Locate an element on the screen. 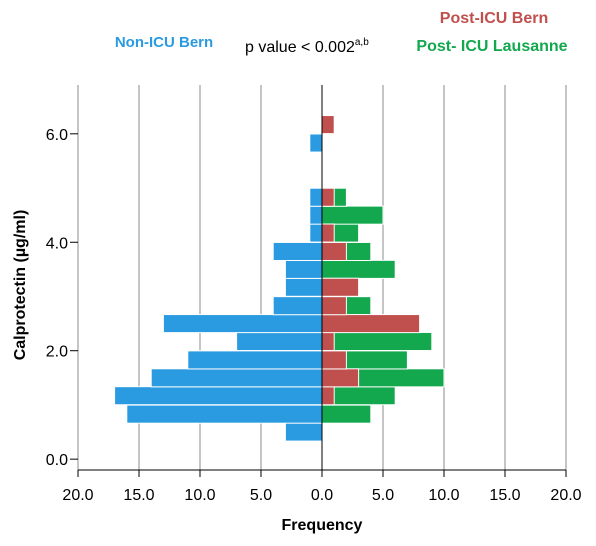 The height and width of the screenshot is (546, 596). p-value-annotation: p value < 0.002a,b is located at coordinates (307, 46).